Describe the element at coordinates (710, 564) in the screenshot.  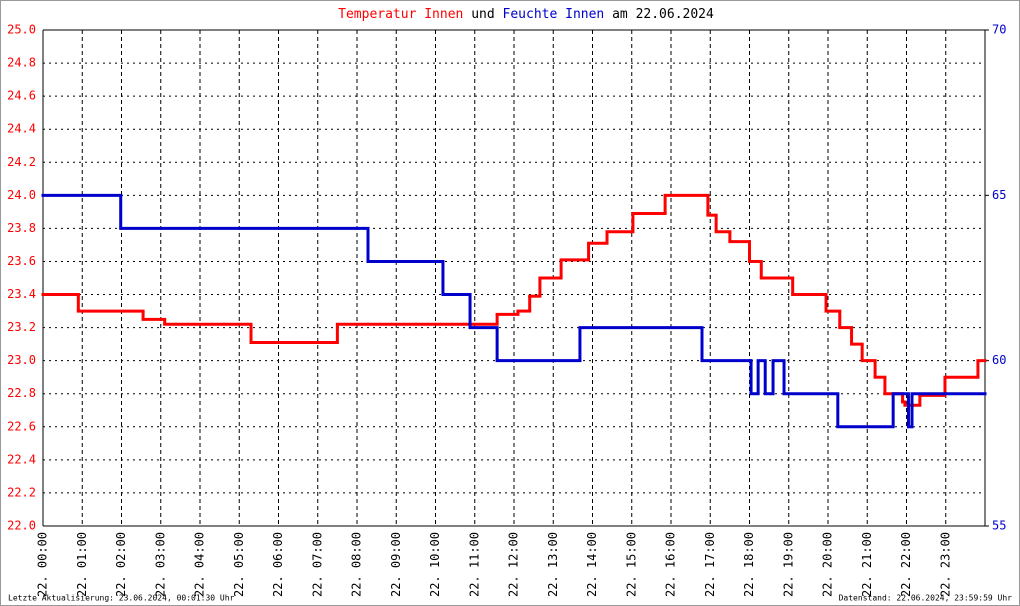
I see `x-tick-label: 22. 17:00` at that location.